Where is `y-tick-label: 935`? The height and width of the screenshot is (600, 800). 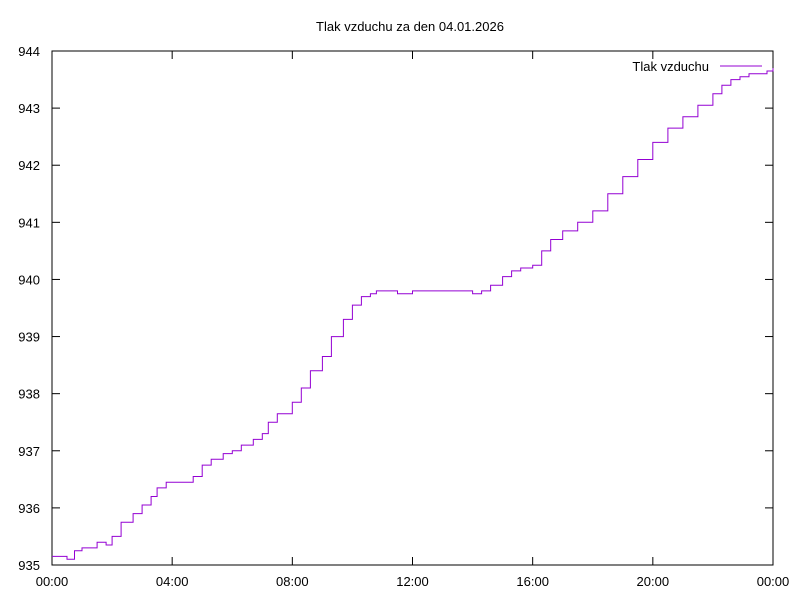
y-tick-label: 935 is located at coordinates (29, 565).